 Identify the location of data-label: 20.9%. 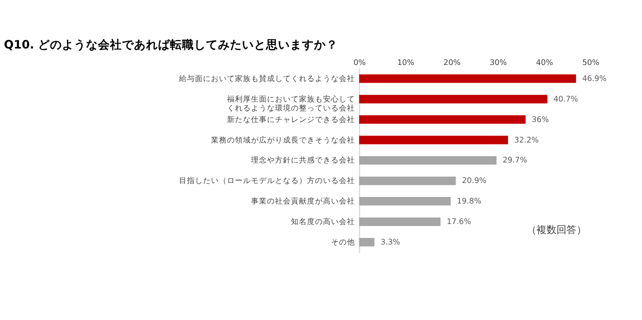
(474, 181).